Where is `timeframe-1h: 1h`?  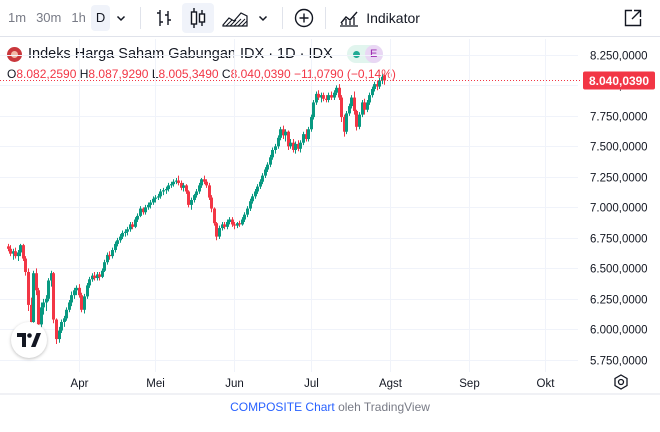 timeframe-1h: 1h is located at coordinates (78, 17).